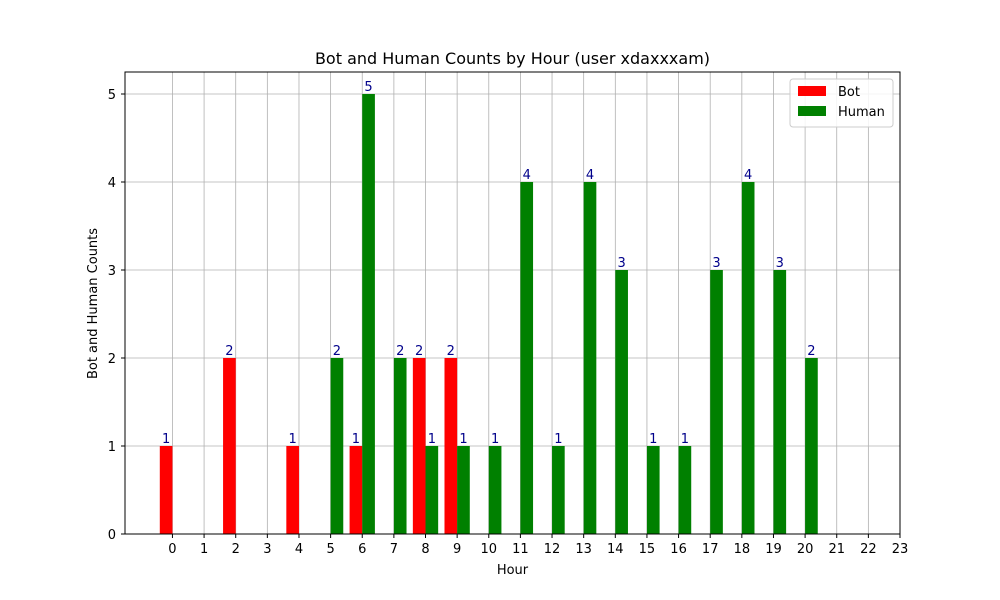 Image resolution: width=1000 pixels, height=600 pixels. I want to click on x-tick-label: 11, so click(520, 549).